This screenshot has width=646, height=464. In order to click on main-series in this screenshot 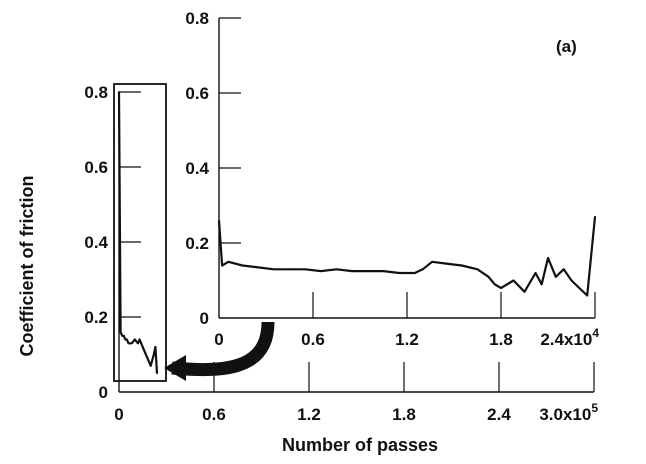, I will do `click(138, 233)`.